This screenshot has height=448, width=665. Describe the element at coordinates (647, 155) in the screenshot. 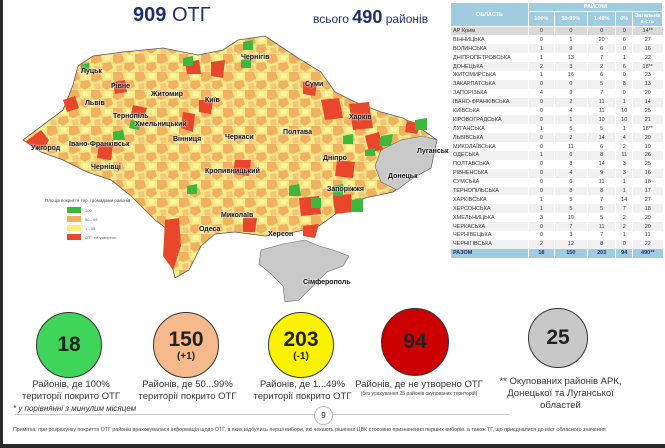

I see `table-cell: 26` at that location.